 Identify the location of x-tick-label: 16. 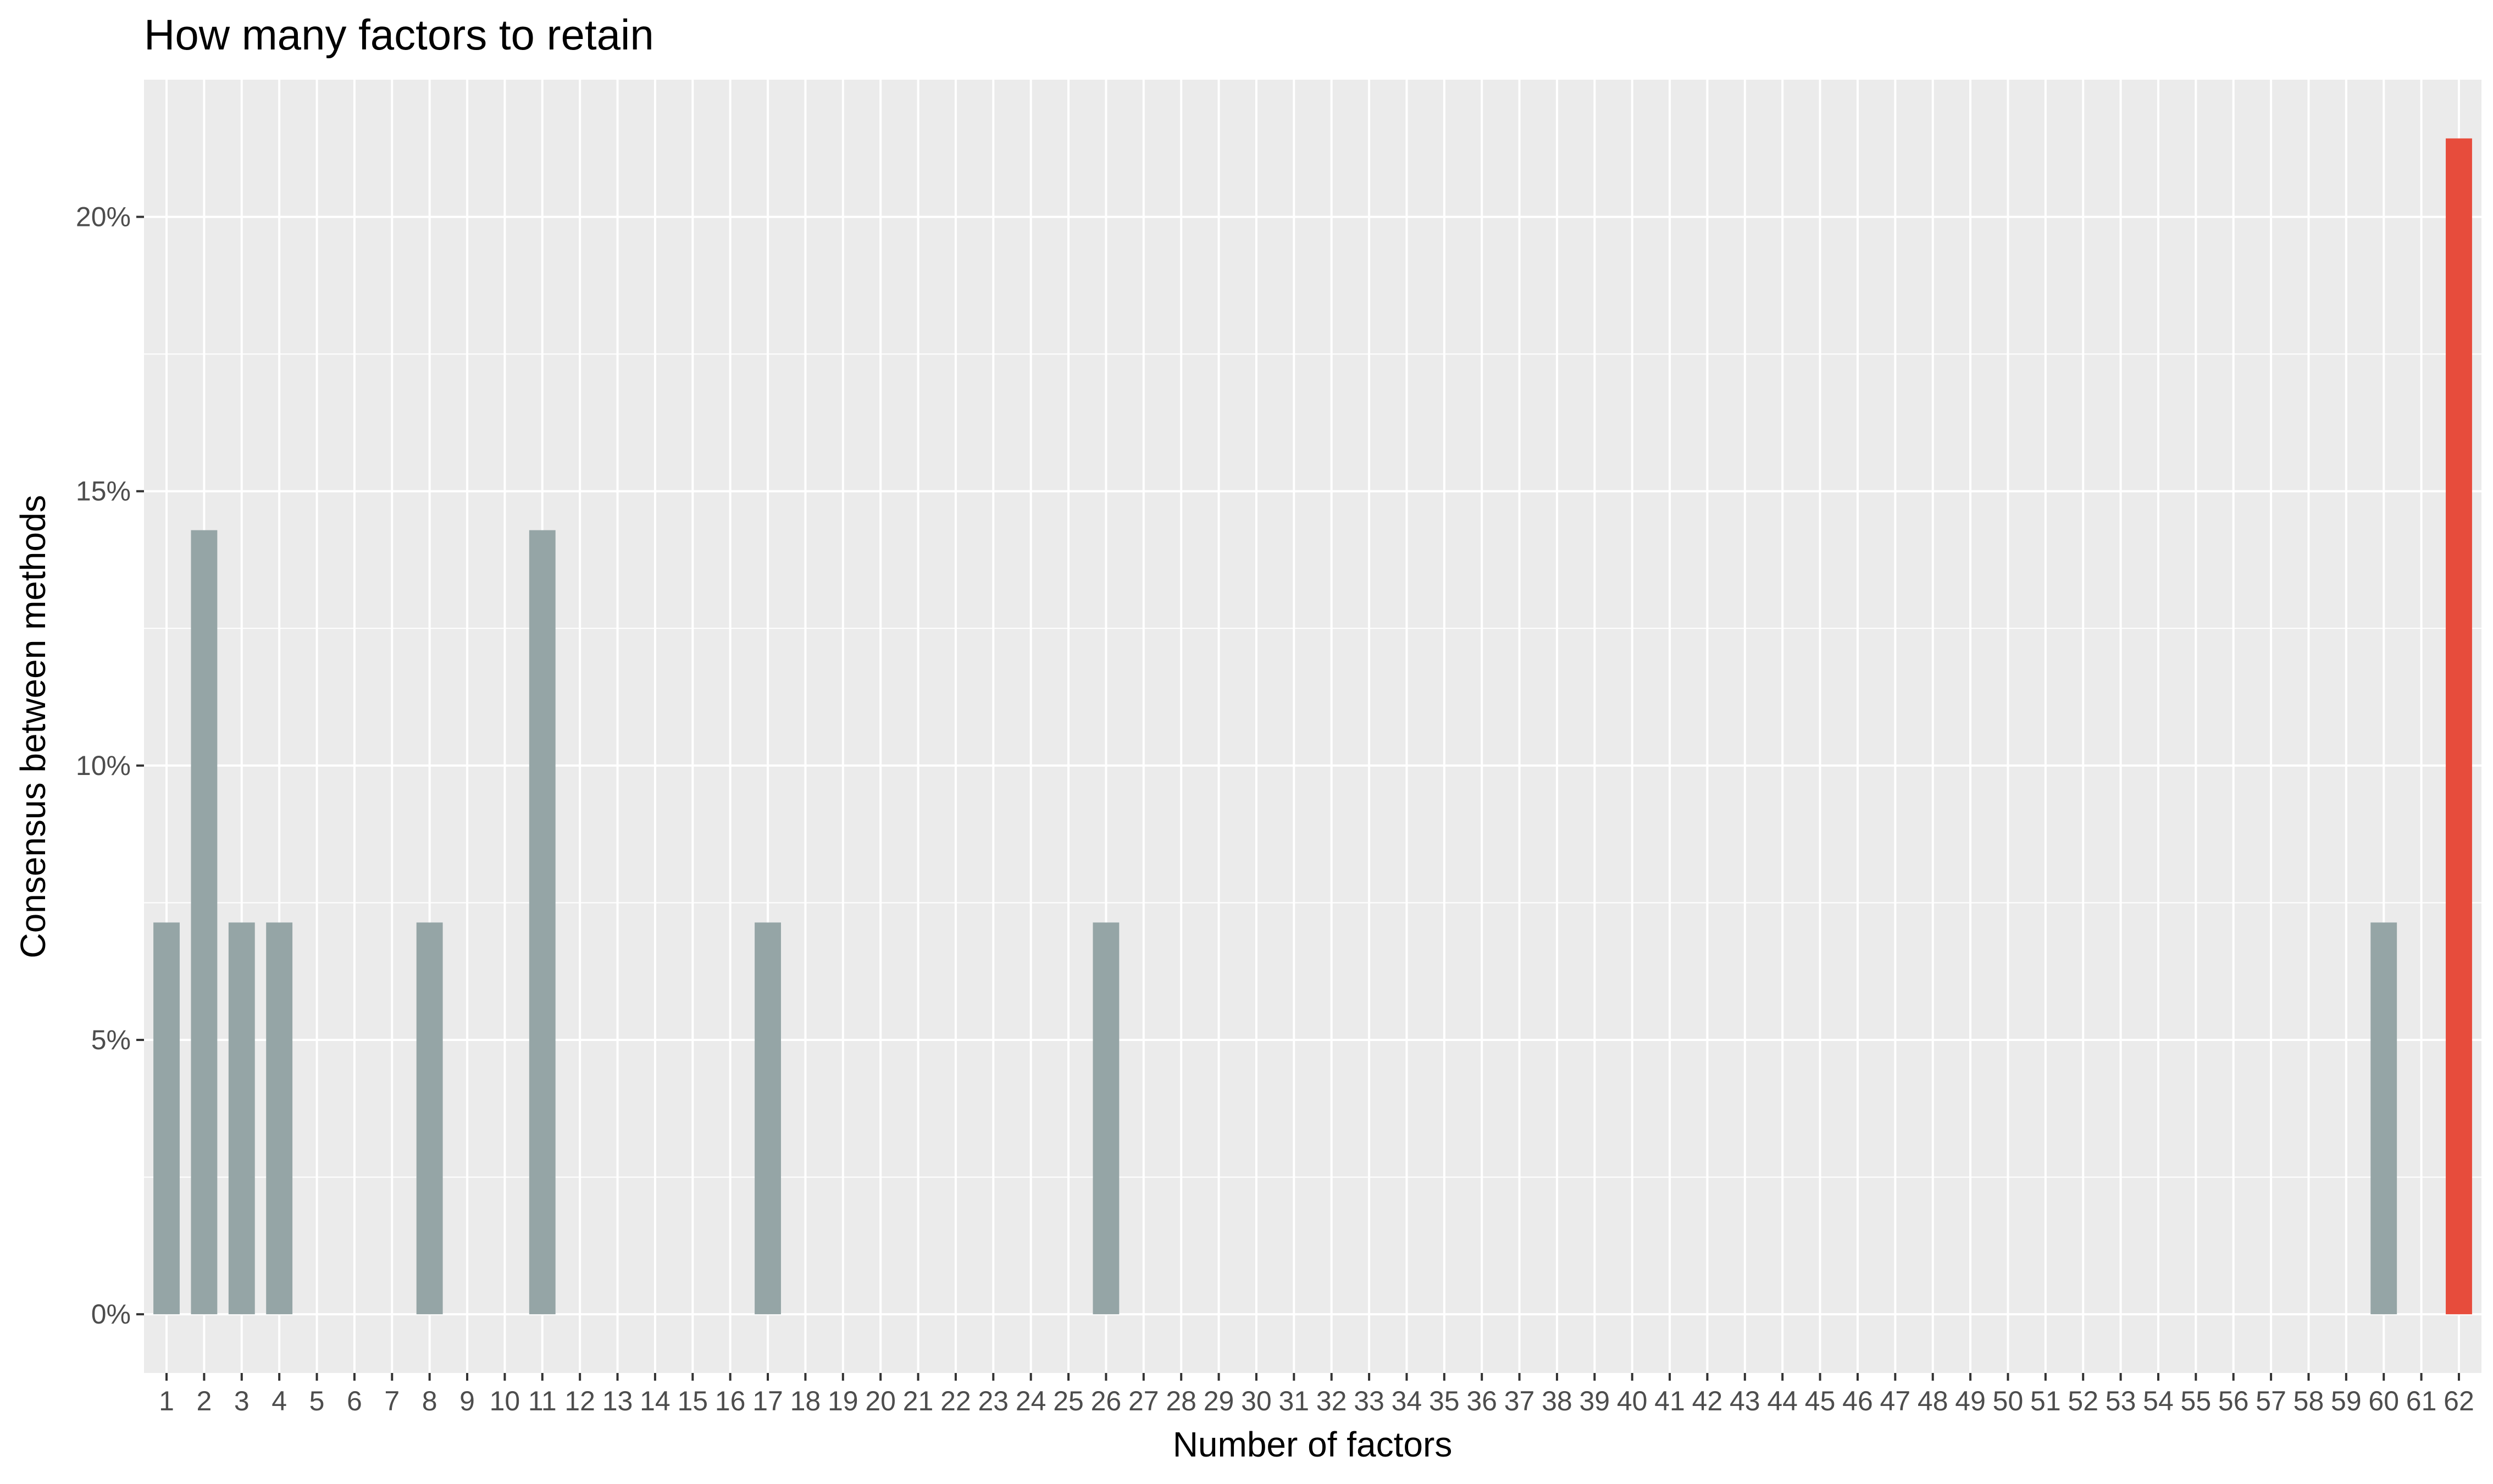
(731, 1401).